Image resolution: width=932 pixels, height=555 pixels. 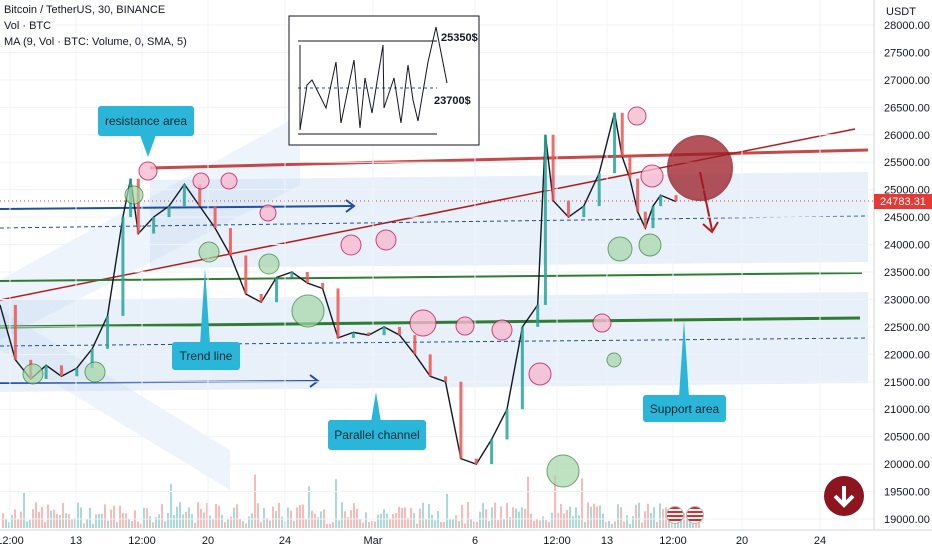 What do you see at coordinates (907, 520) in the screenshot?
I see `y-tick-label: 19000.00` at bounding box center [907, 520].